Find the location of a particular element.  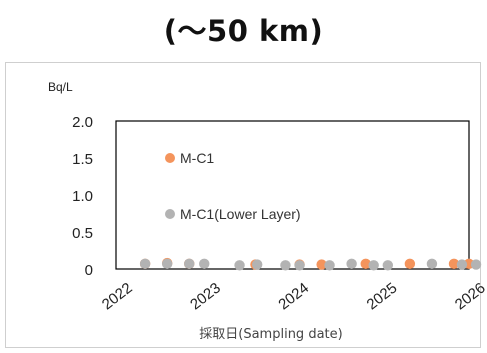

x-tick-labels: 2022 2023 2024 2025 2026 is located at coordinates (293, 296).